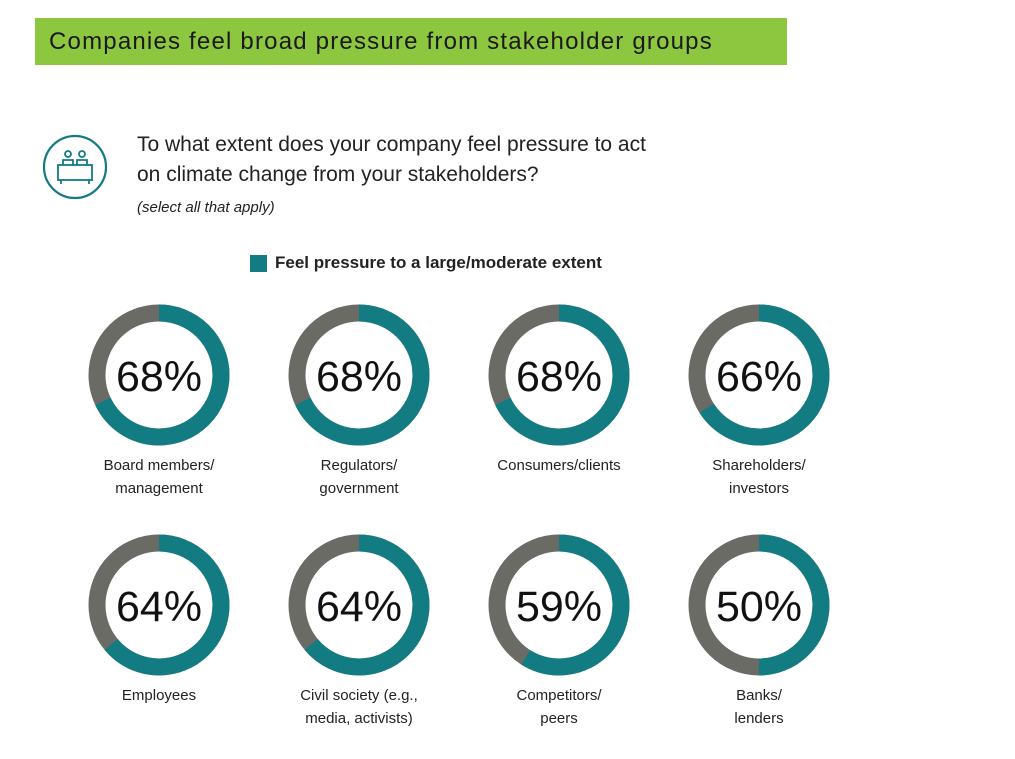 This screenshot has width=1015, height=759. I want to click on donut-2: 68%, so click(359, 375).